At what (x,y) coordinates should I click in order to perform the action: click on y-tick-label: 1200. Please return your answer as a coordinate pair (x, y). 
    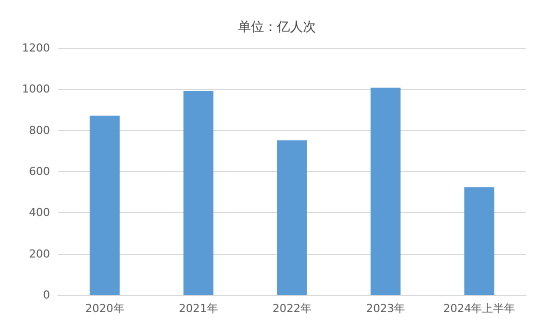
    Looking at the image, I should click on (36, 48).